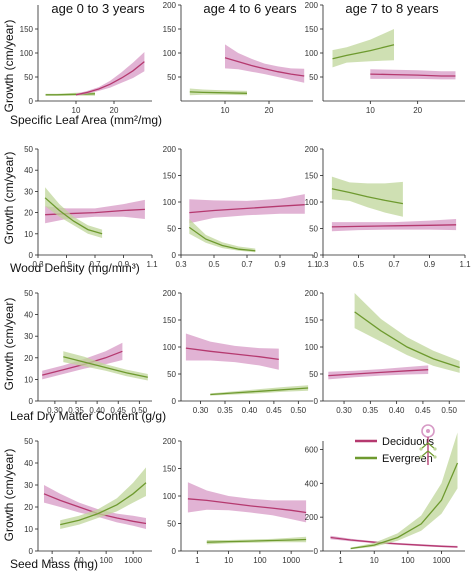  Describe the element at coordinates (98, 8) in the screenshot. I see `column-title-1: age 0 to 3 years` at that location.